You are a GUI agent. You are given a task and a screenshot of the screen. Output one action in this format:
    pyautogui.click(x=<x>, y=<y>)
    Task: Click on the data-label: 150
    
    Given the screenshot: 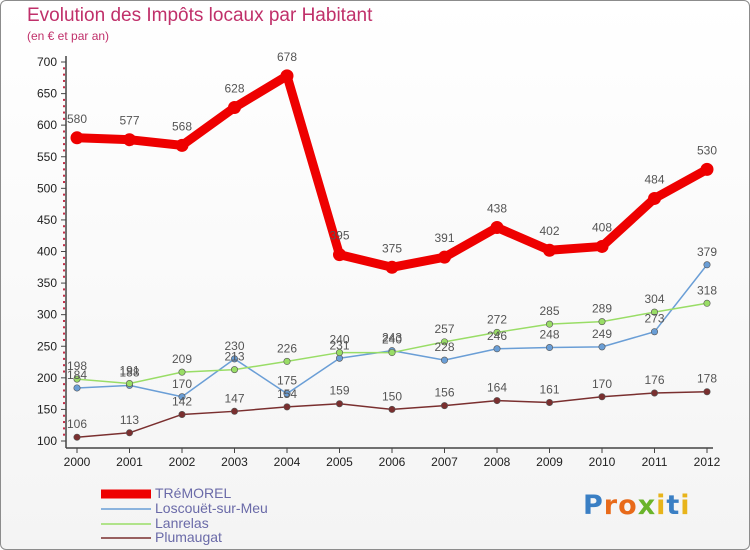 What is the action you would take?
    pyautogui.click(x=392, y=396)
    